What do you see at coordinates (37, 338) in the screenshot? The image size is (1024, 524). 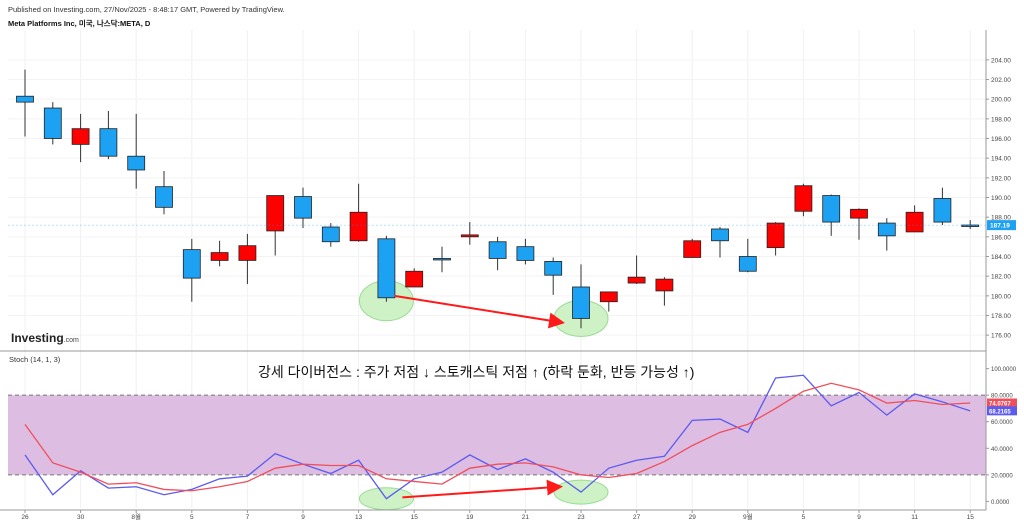 I see `logo-brand: Investing` at bounding box center [37, 338].